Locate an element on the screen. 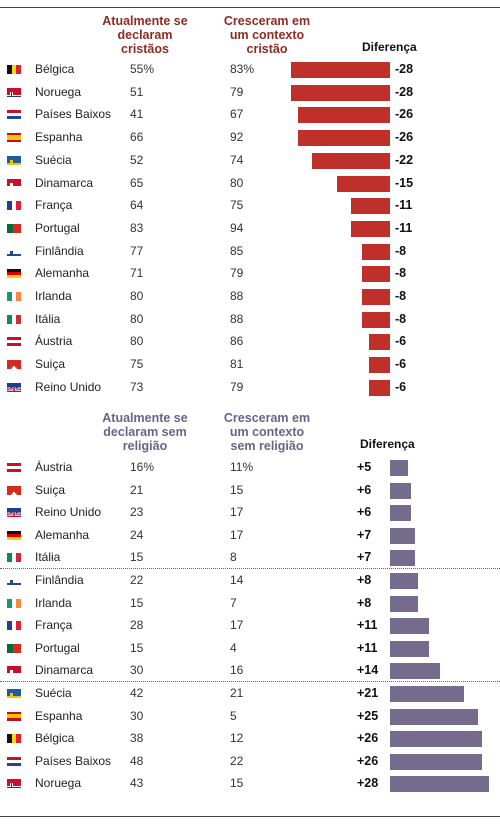  country-label: Irlanda is located at coordinates (53, 602).